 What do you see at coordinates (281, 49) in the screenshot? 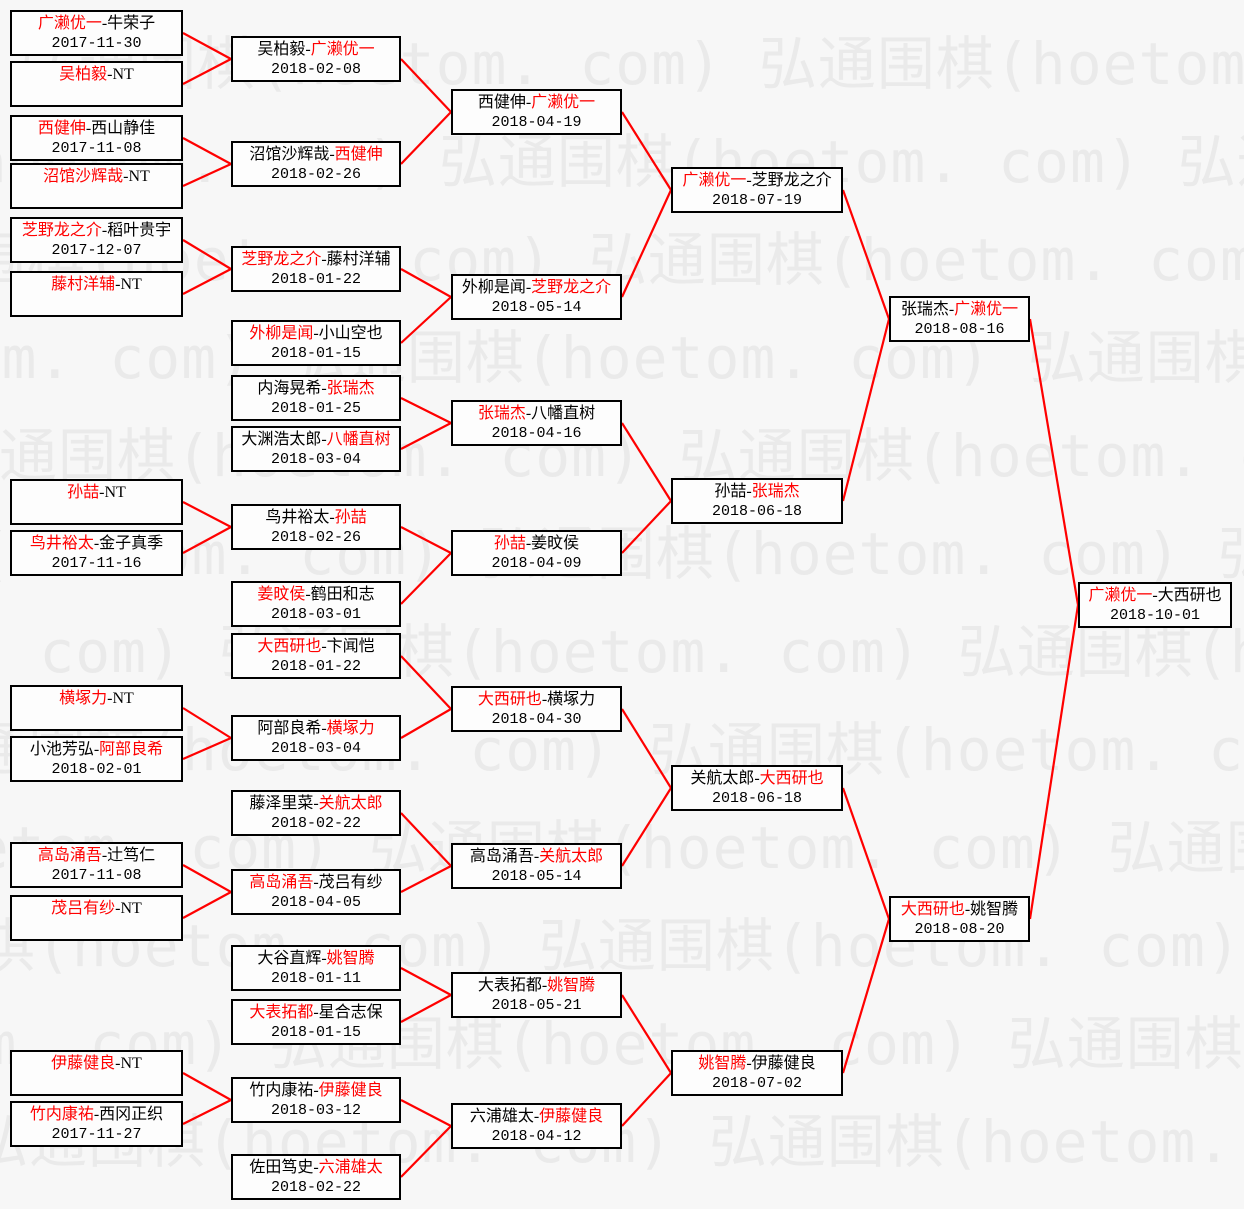
I see `loser-name: 吴柏毅` at bounding box center [281, 49].